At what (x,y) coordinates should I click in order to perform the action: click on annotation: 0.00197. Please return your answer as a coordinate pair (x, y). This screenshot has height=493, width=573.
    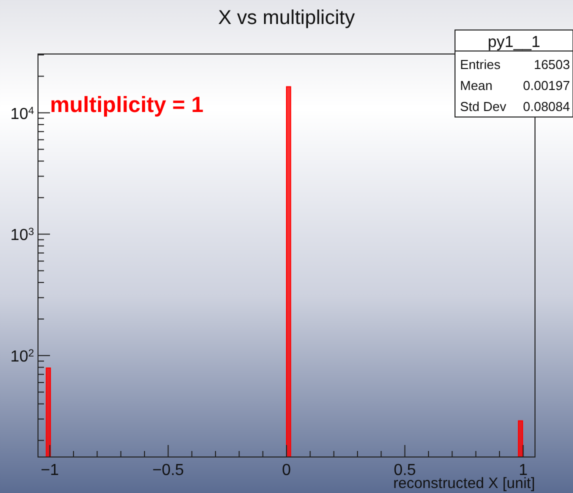
    Looking at the image, I should click on (546, 85).